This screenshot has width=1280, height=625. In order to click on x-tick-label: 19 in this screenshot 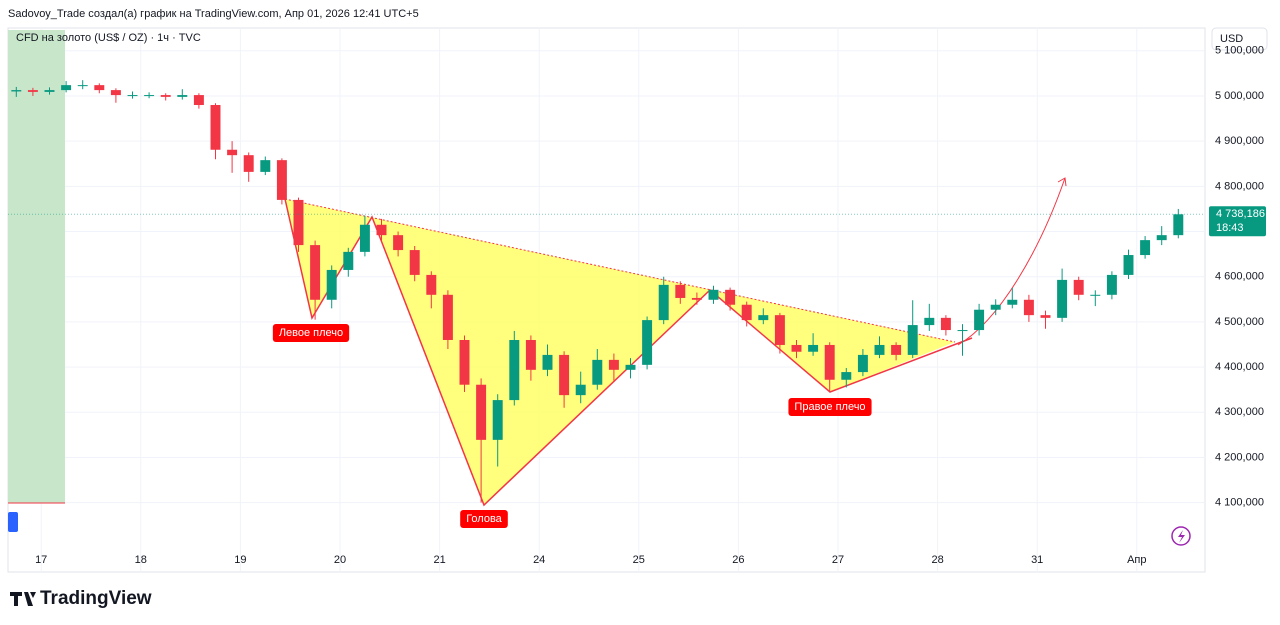, I will do `click(240, 560)`.